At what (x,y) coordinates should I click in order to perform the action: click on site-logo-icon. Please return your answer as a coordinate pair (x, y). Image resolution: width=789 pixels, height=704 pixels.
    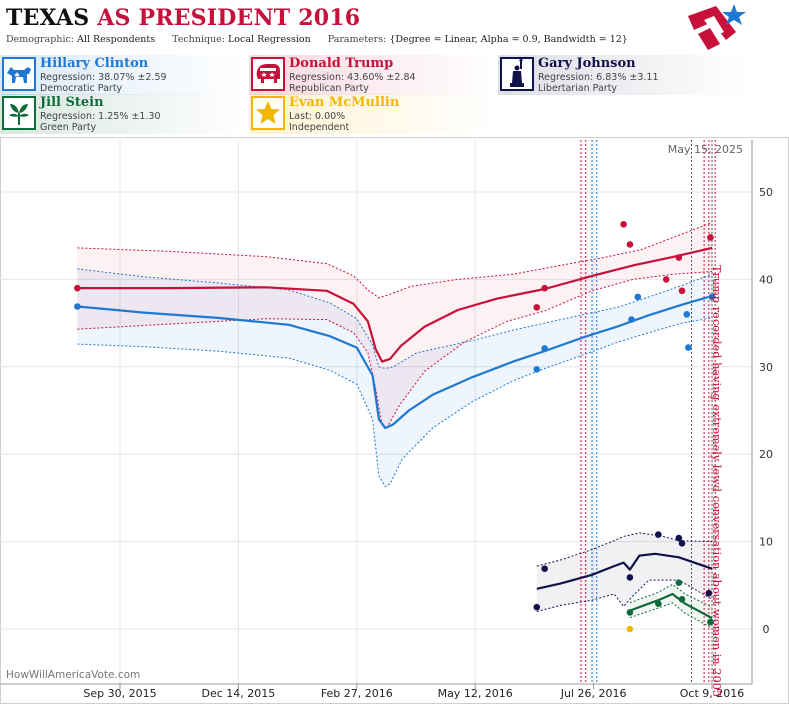
    Looking at the image, I should click on (717, 27).